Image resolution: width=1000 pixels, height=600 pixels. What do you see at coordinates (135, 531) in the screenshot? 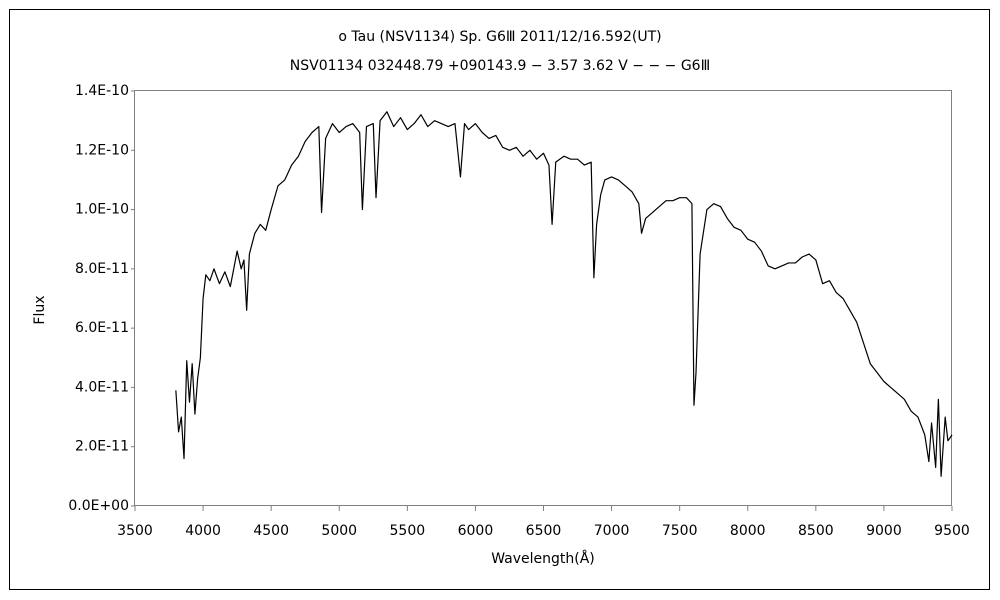
I see `x-tick-label: 3500` at bounding box center [135, 531].